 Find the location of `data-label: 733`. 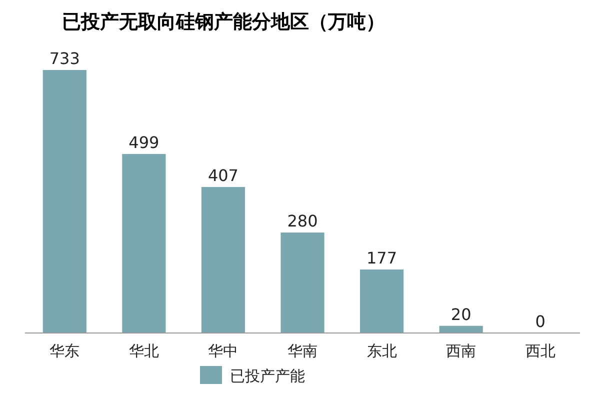

data-label: 733 is located at coordinates (64, 58).